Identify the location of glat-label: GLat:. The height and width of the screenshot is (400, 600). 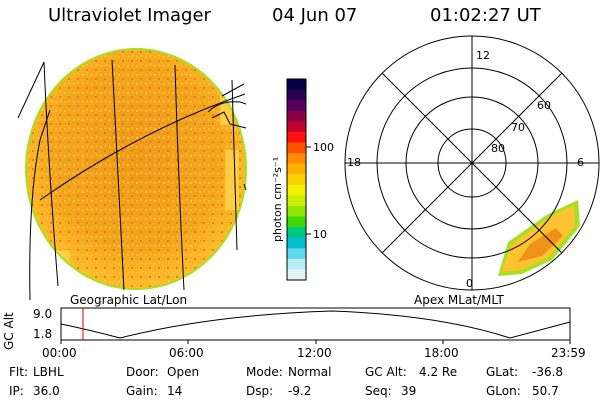
(502, 372).